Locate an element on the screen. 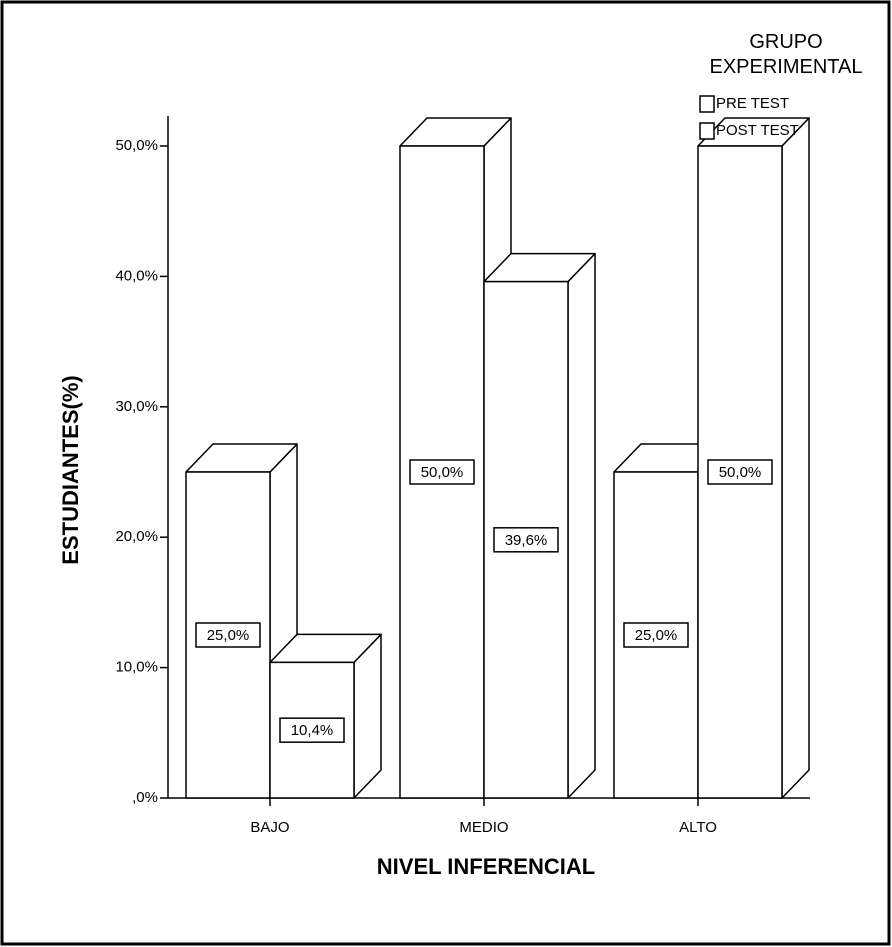 The image size is (892, 947). legend-title: GRUPO EXPERIMENTAL is located at coordinates (786, 54).